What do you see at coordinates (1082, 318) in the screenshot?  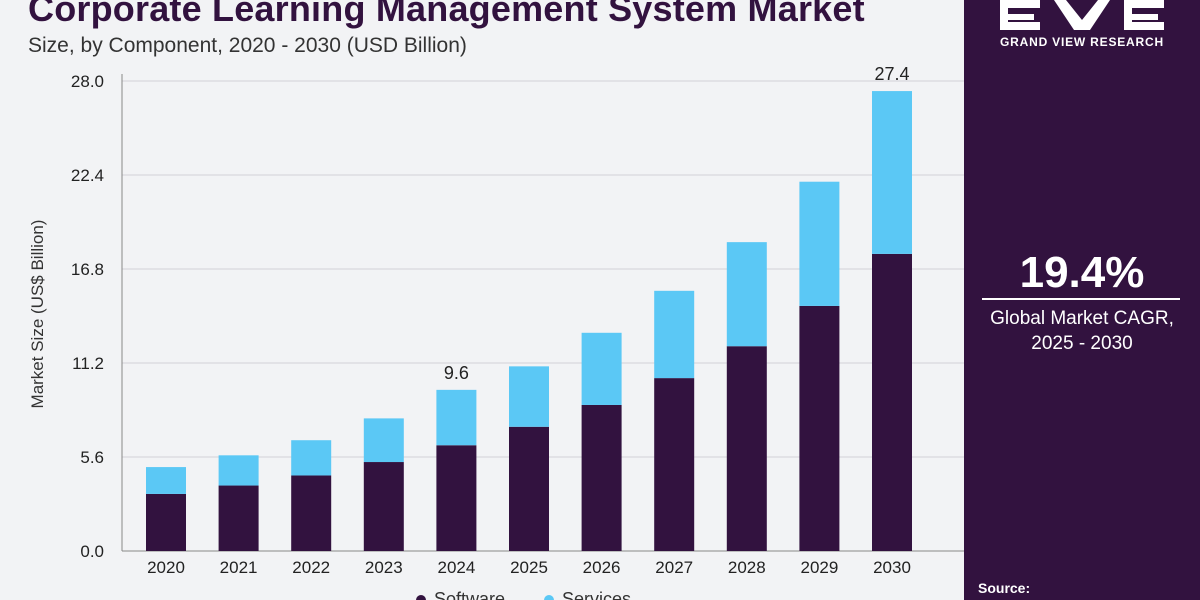 I see `cagr-label-line1: Global Market CAGR,` at bounding box center [1082, 318].